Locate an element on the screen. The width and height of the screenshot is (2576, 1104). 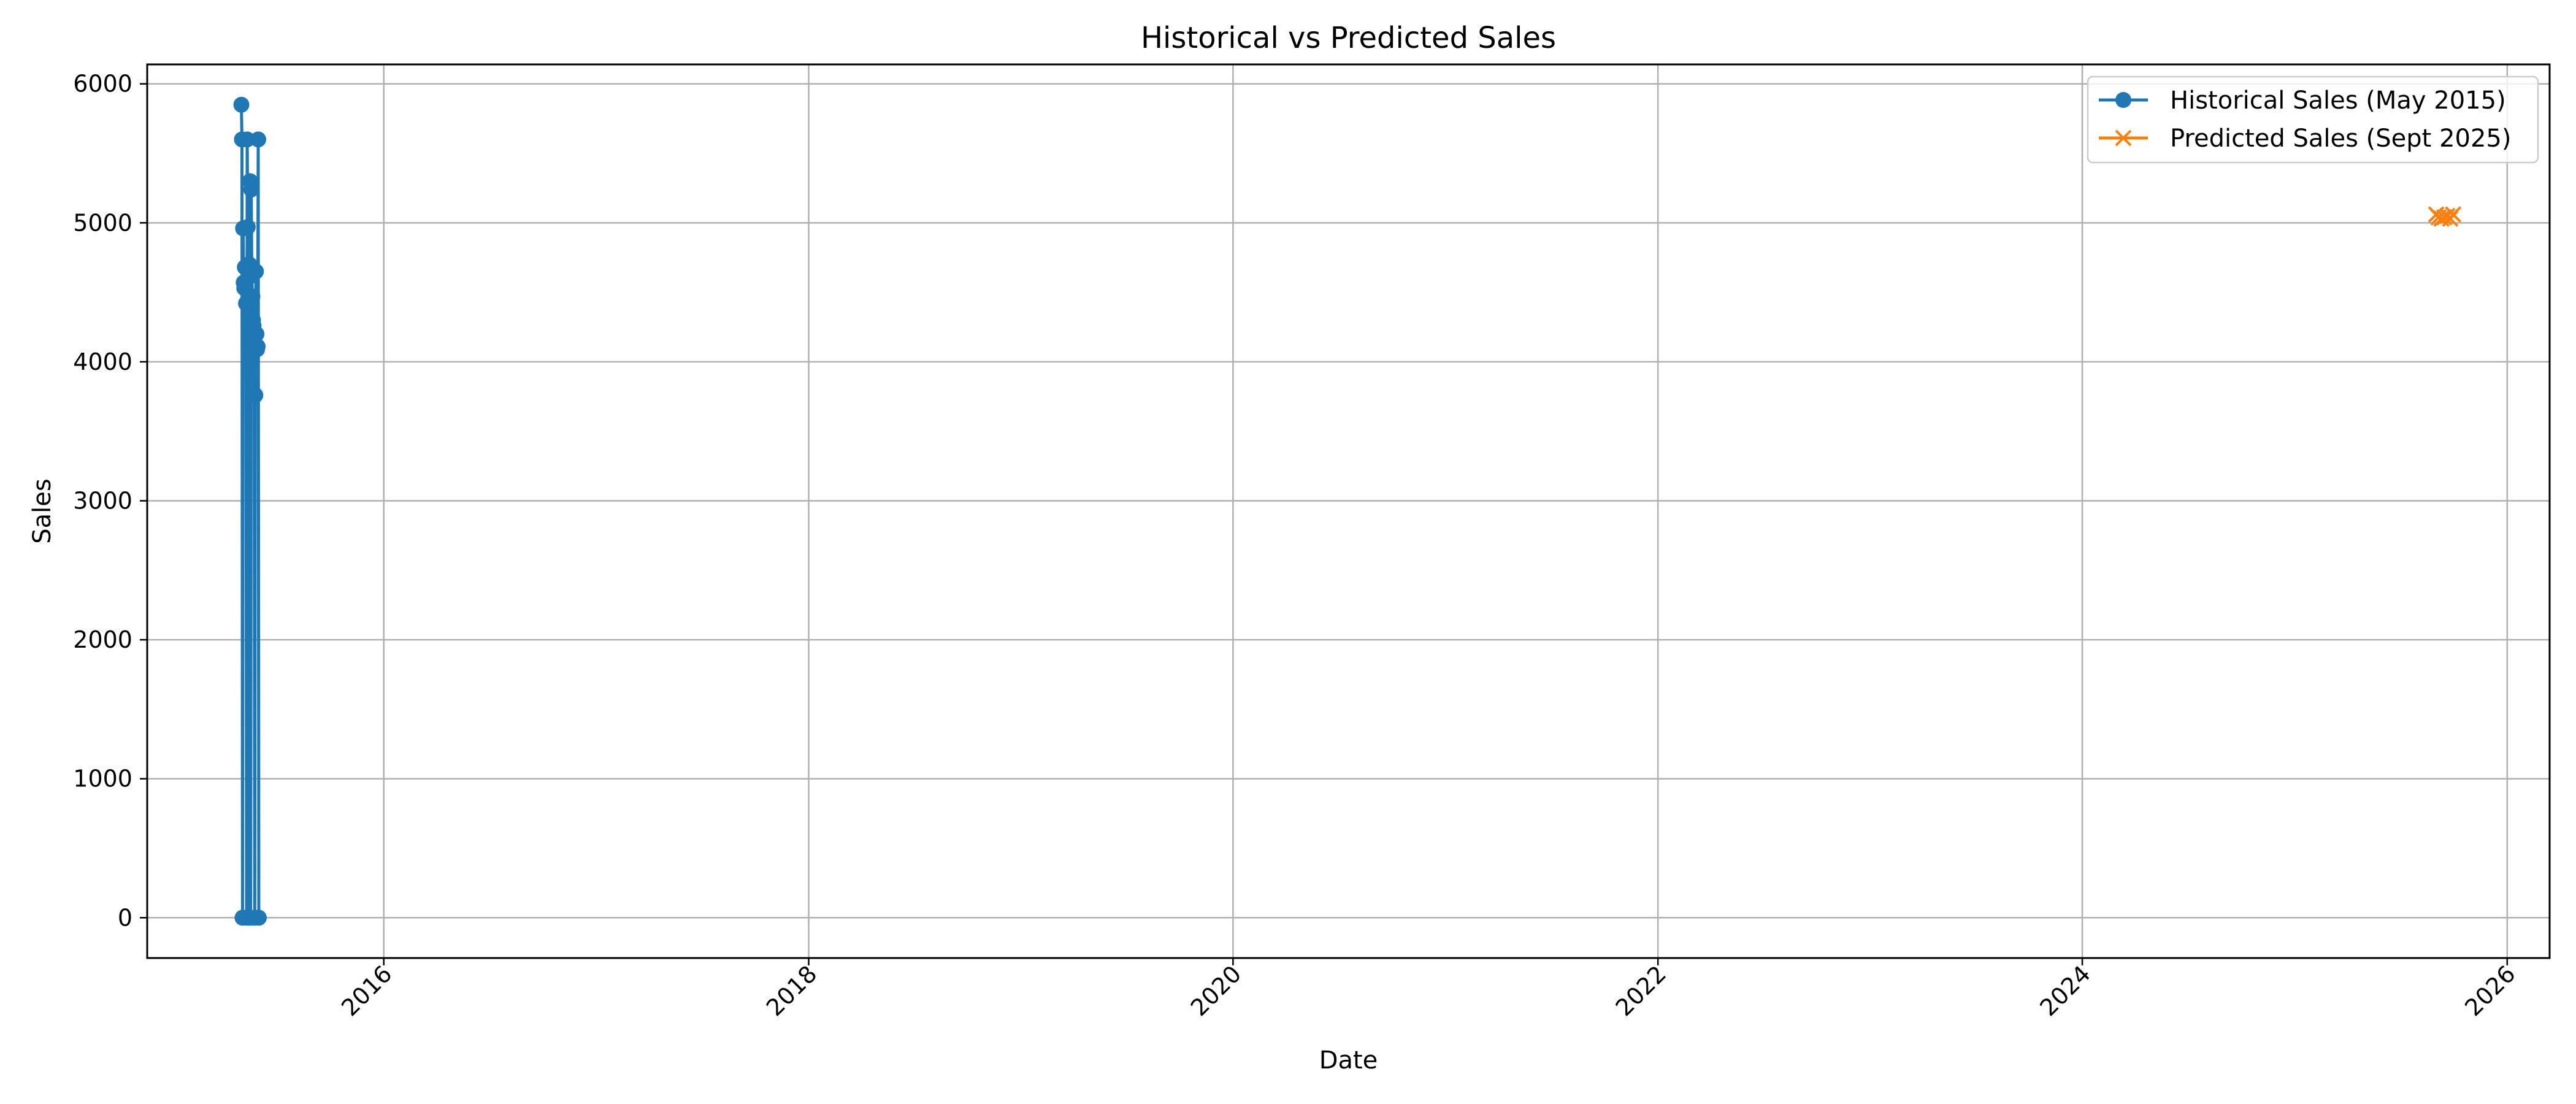
y-tick-label: 3000 is located at coordinates (102, 501).